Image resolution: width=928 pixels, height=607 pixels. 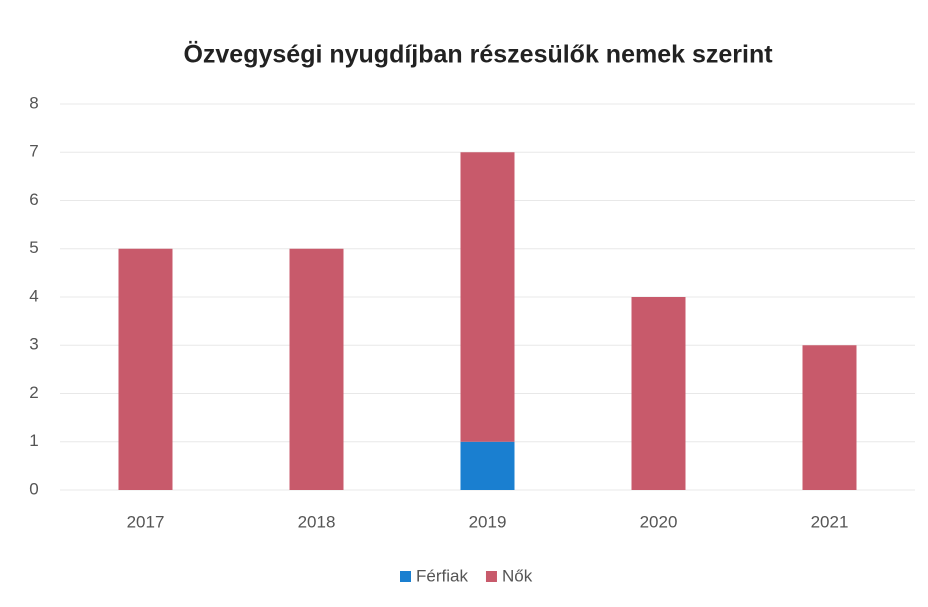 What do you see at coordinates (33, 151) in the screenshot?
I see `y-tick-label: 7` at bounding box center [33, 151].